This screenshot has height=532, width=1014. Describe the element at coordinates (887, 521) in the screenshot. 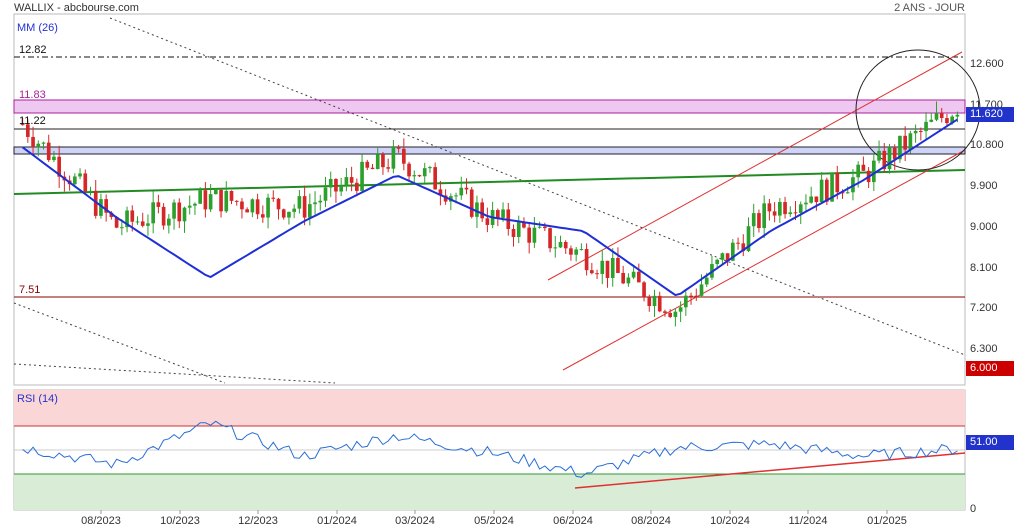

I see `x-tick-label: 01/2025` at that location.